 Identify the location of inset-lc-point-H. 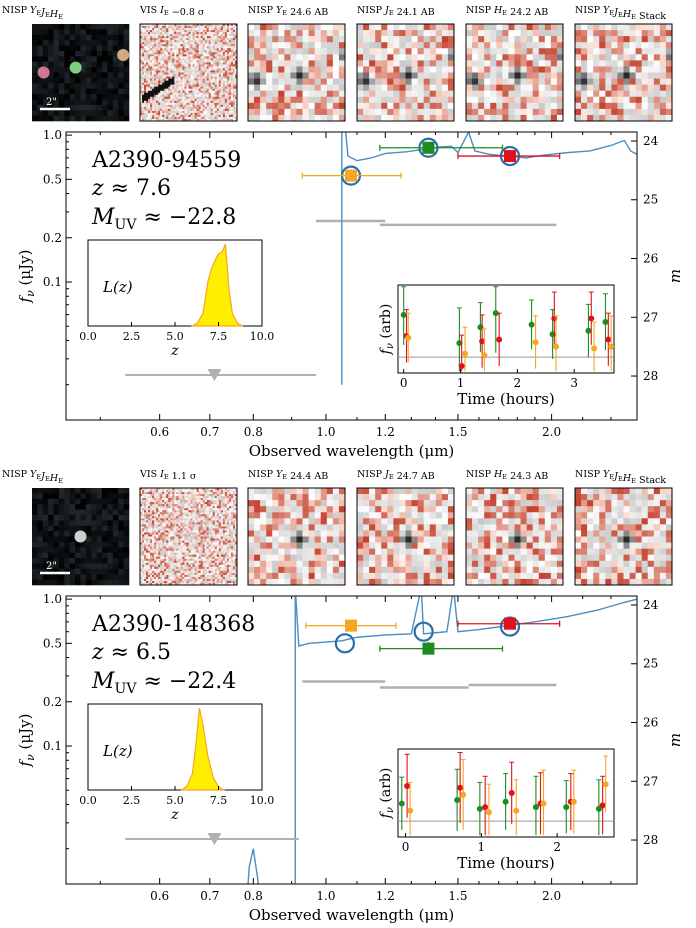
(482, 341).